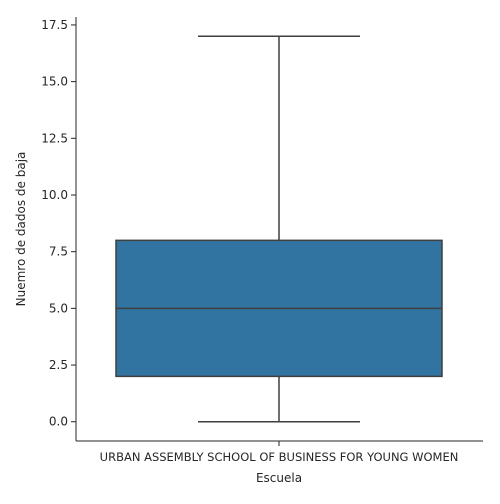 The height and width of the screenshot is (504, 500). What do you see at coordinates (54, 195) in the screenshot?
I see `y-tick-label: 10.0` at bounding box center [54, 195].